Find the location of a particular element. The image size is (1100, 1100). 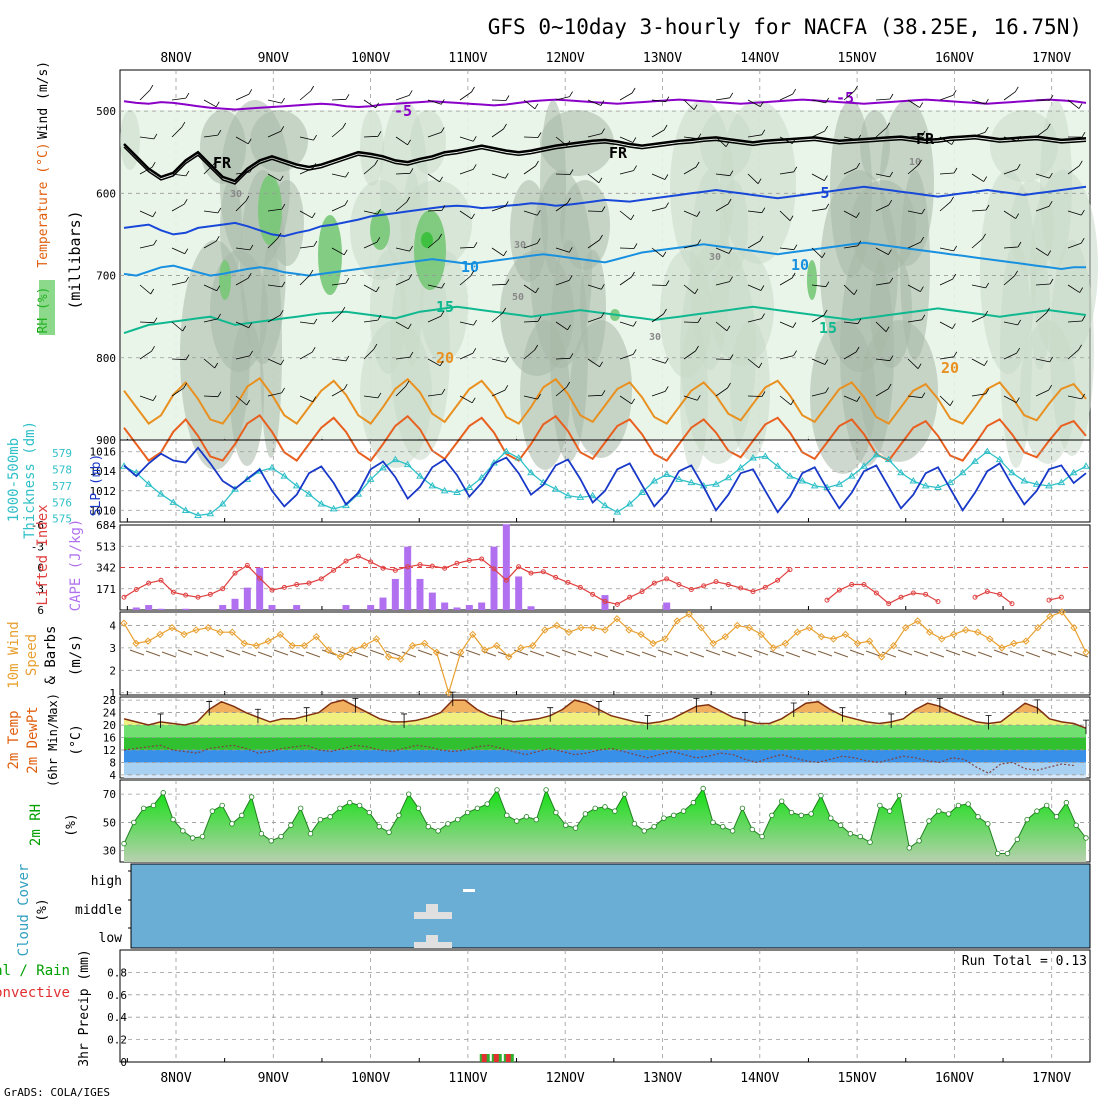

contour-label: 15 is located at coordinates (445, 307).